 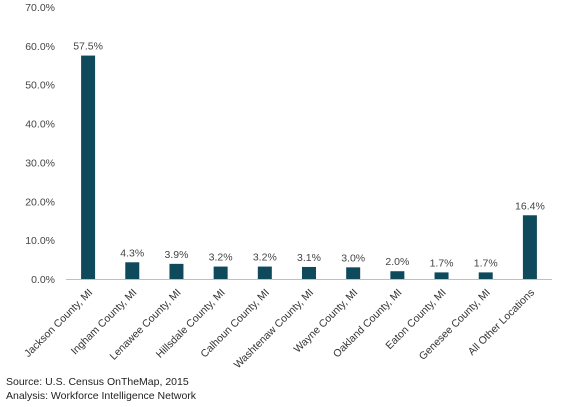 What do you see at coordinates (40, 241) in the screenshot?
I see `y-tick-label: 10.0%` at bounding box center [40, 241].